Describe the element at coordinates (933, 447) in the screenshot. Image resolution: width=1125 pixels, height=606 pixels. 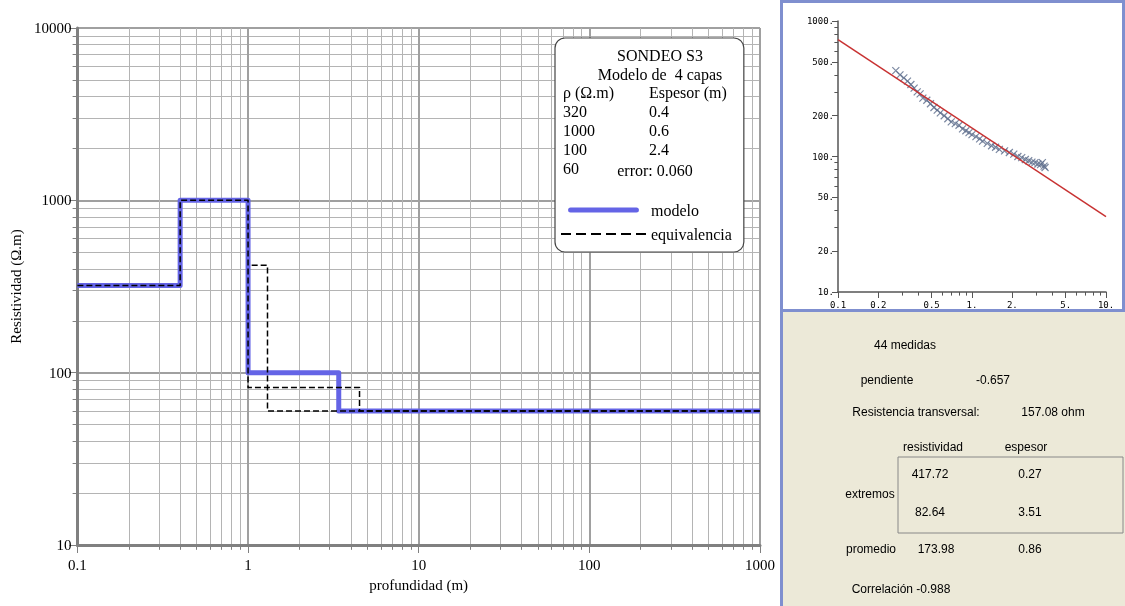
I see `text: resistividad` at that location.